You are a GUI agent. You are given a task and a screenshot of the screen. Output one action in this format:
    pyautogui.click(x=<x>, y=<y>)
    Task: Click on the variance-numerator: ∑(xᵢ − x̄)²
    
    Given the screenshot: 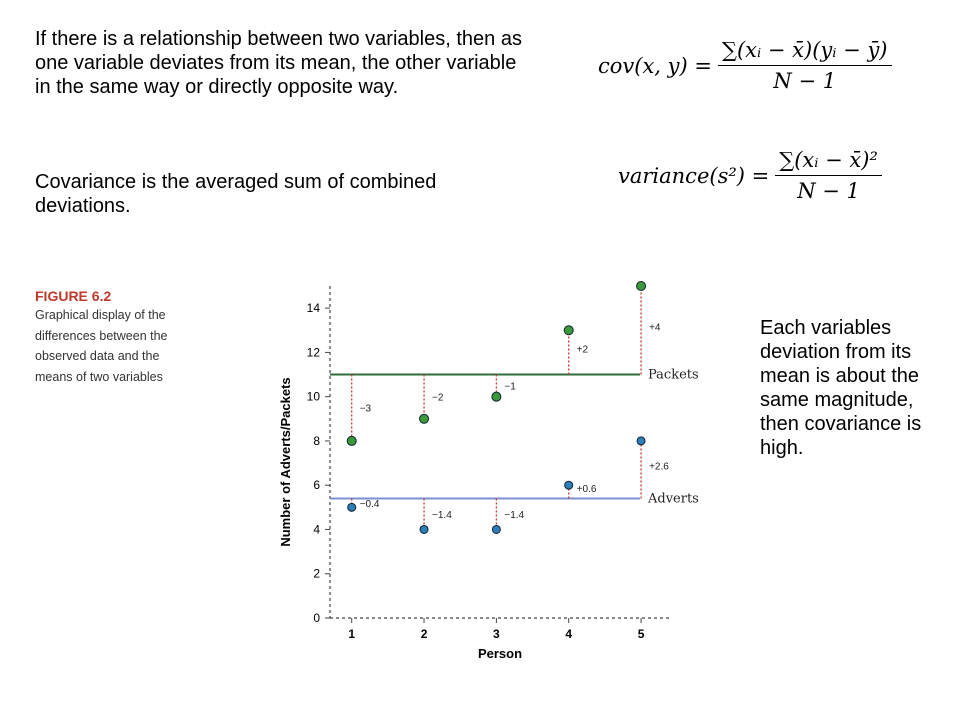 What is the action you would take?
    pyautogui.click(x=828, y=162)
    